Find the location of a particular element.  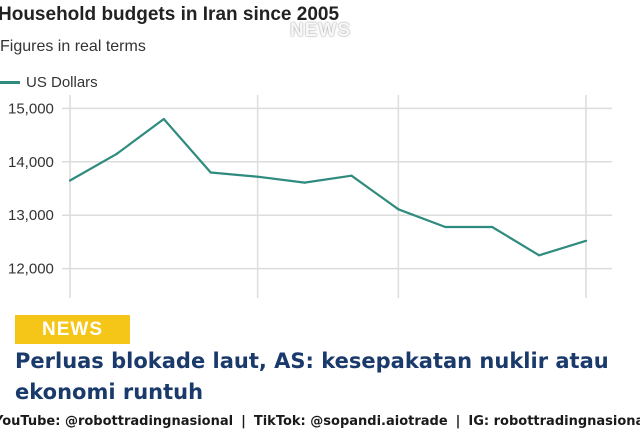

instagram-handle: IG: robottradingnasional is located at coordinates (554, 421).